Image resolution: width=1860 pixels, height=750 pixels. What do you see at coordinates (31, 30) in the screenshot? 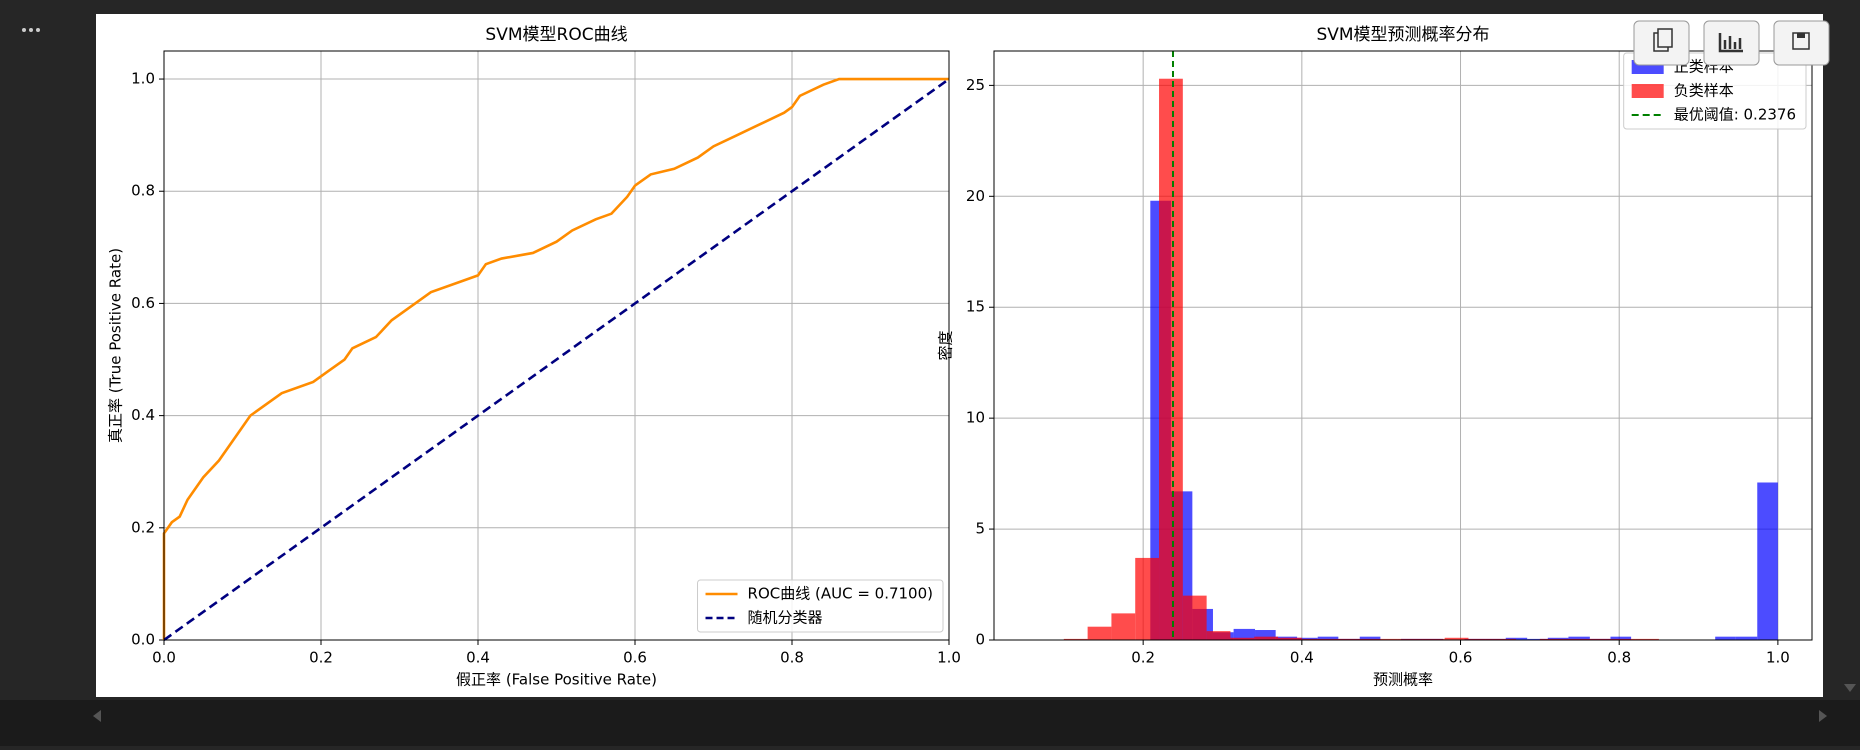
I see `more-menu` at bounding box center [31, 30].